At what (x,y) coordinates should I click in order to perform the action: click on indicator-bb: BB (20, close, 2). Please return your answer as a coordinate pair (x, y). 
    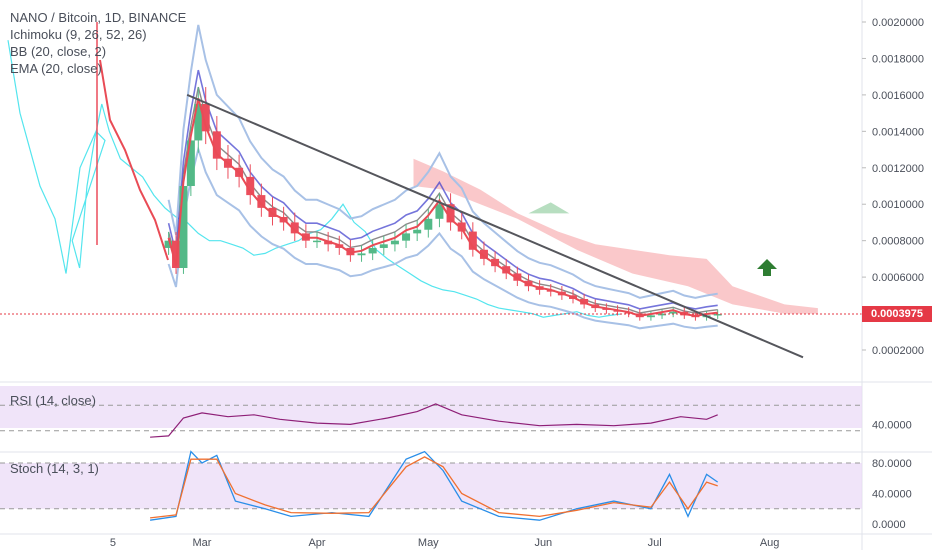
    Looking at the image, I should click on (58, 51).